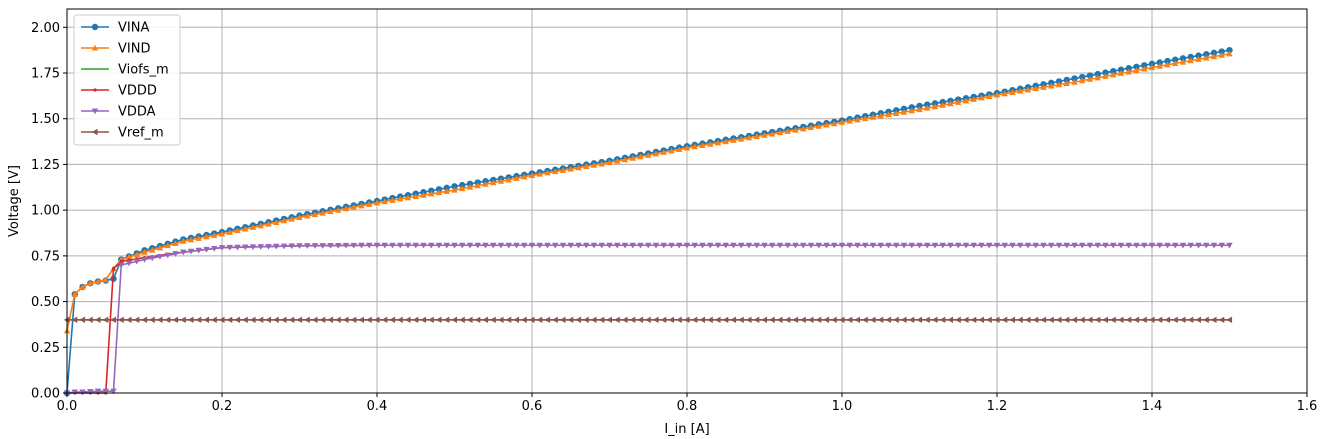 The image size is (1322, 439). Describe the element at coordinates (67, 406) in the screenshot. I see `x-tick-label: 0.0` at that location.